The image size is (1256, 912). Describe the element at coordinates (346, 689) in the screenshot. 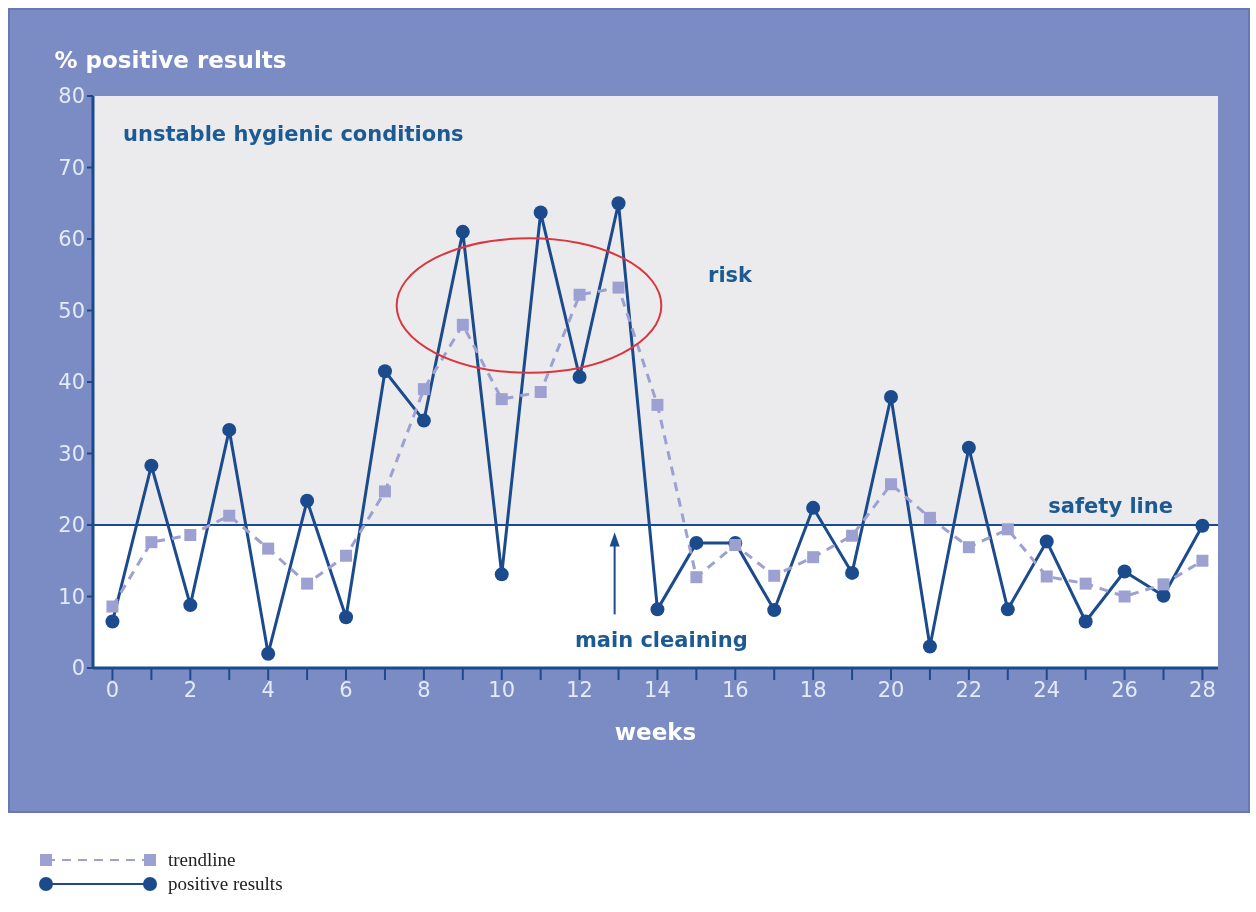

I see `x-tick-label: 6` at that location.